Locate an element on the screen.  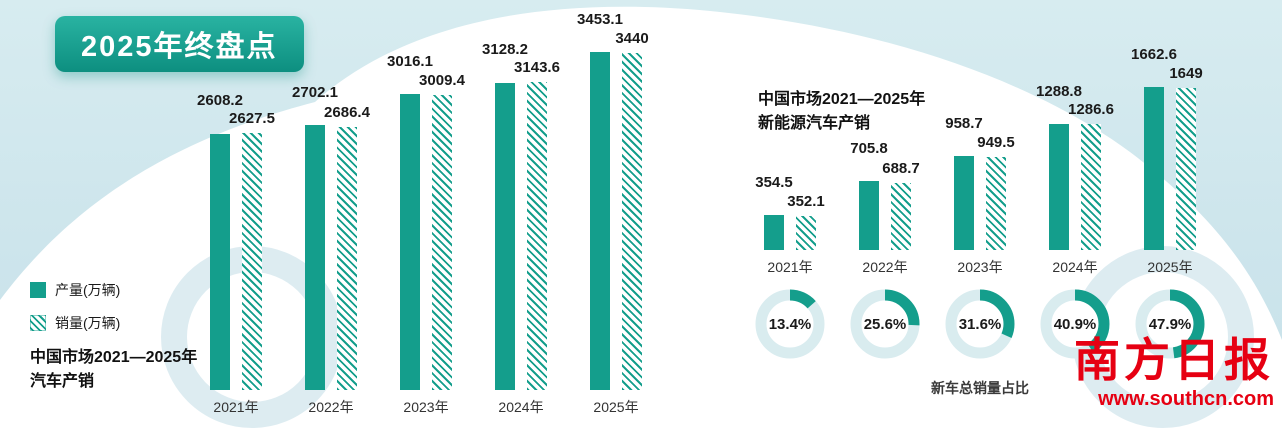
left-chart-title-line2: 汽车产销 is located at coordinates (62, 381).